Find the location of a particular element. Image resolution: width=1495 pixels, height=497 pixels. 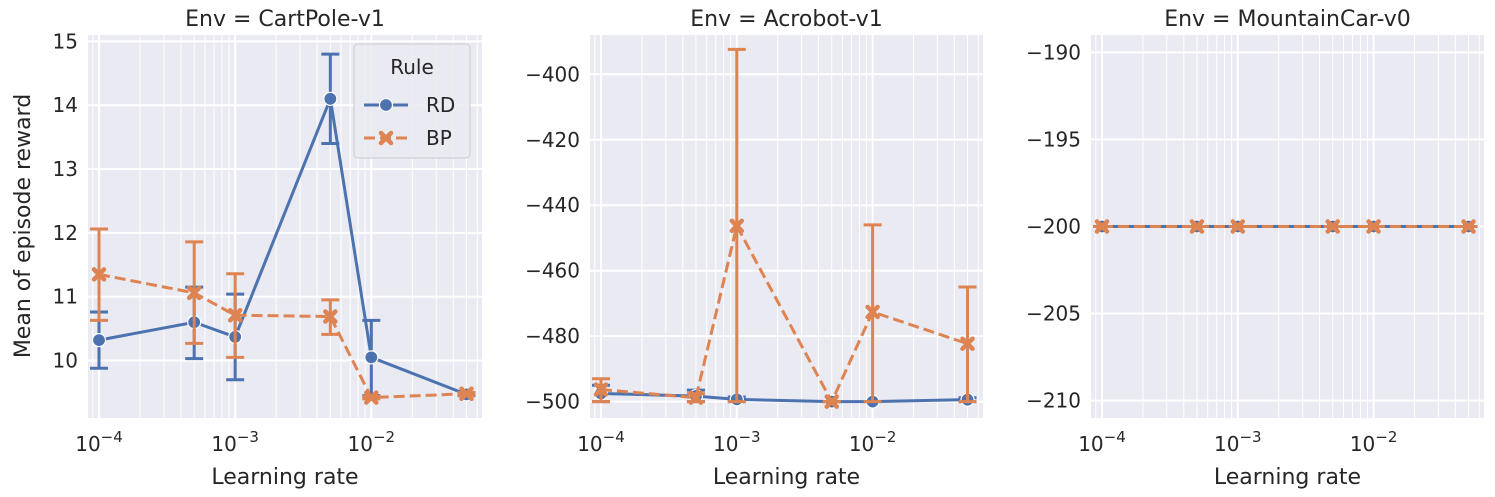

panel-title: Env = Acrobot-v1 is located at coordinates (786, 19).